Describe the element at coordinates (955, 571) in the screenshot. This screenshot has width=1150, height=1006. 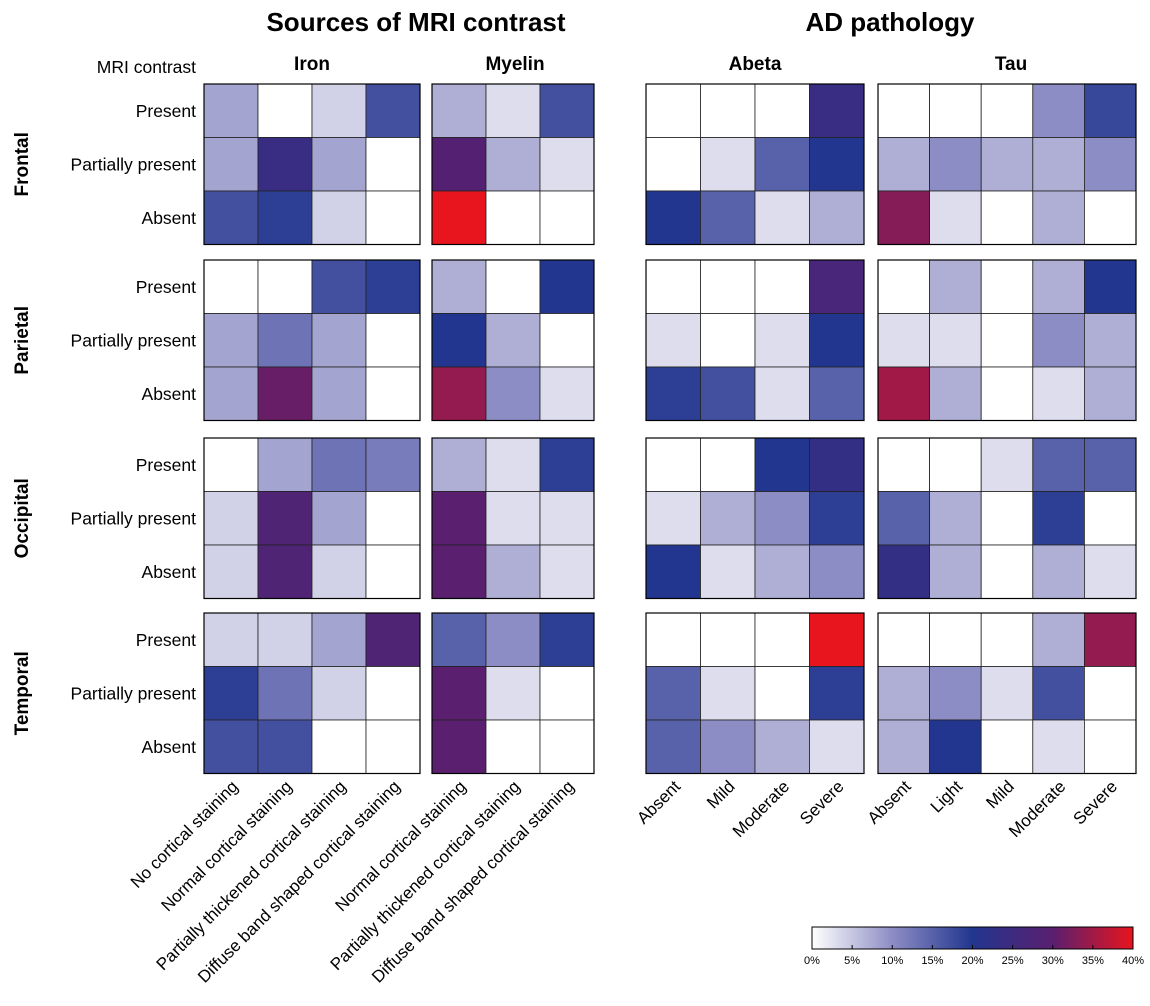
I see `cell-tau-occipital-absent-light` at that location.